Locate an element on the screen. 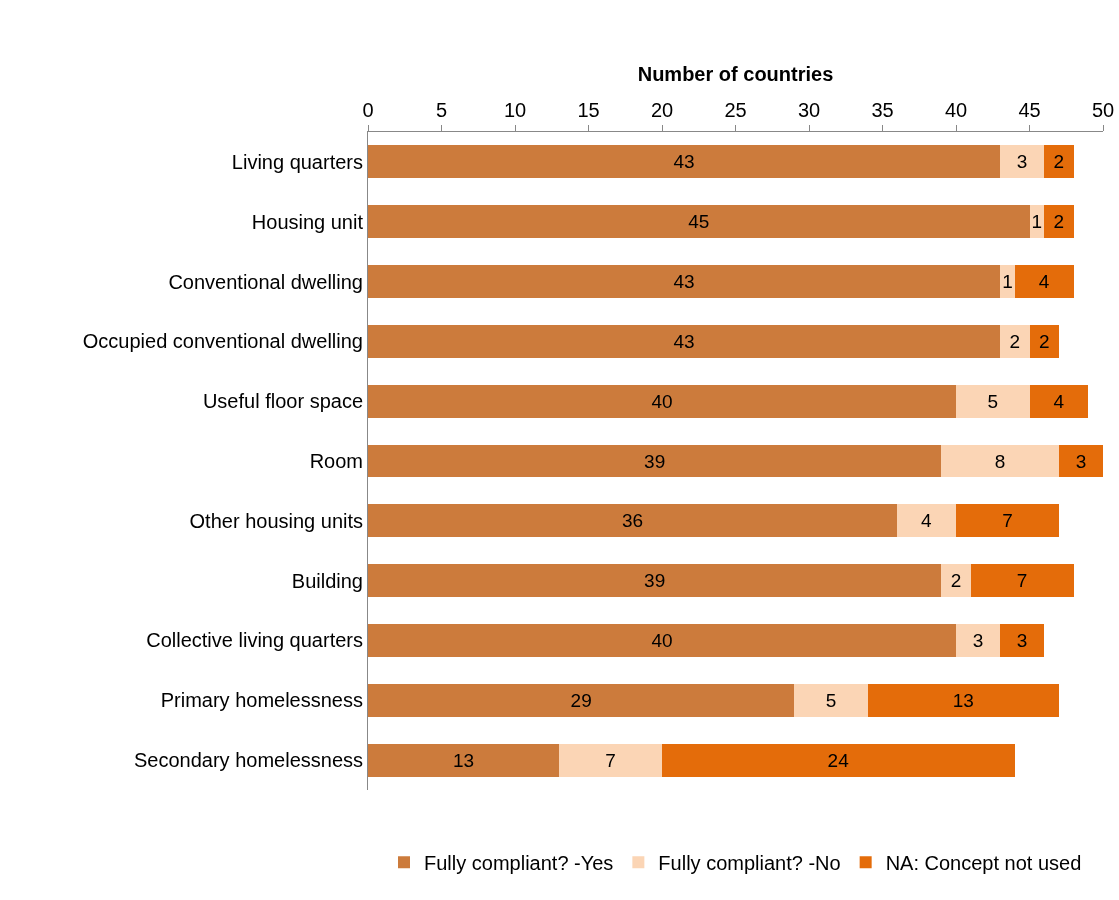  y-tick-label: Useful floor space is located at coordinates (282, 401).